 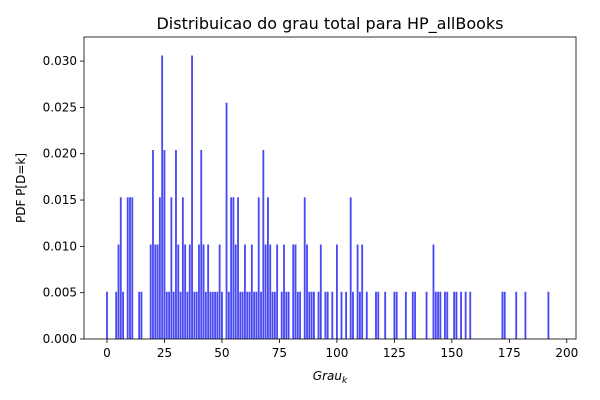 I want to click on y-axis-label: PDF P[D=k], so click(x=21, y=188).